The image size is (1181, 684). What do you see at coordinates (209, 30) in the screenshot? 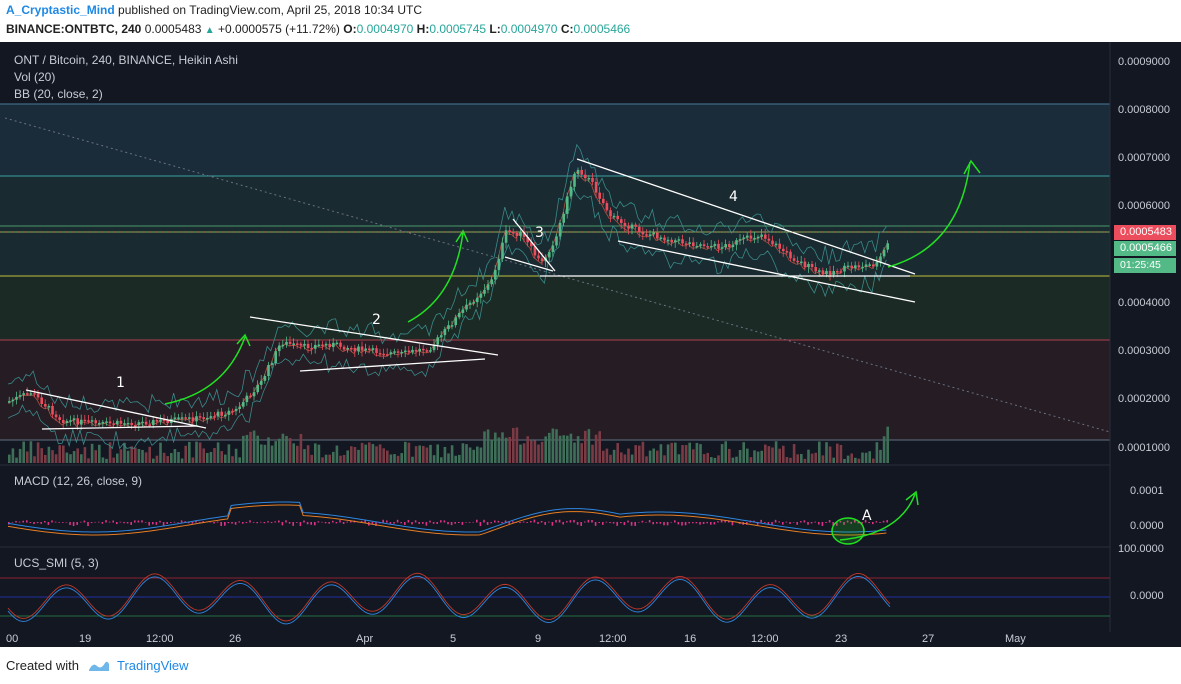
I see `up-arrow-icon: ▲` at bounding box center [209, 30].